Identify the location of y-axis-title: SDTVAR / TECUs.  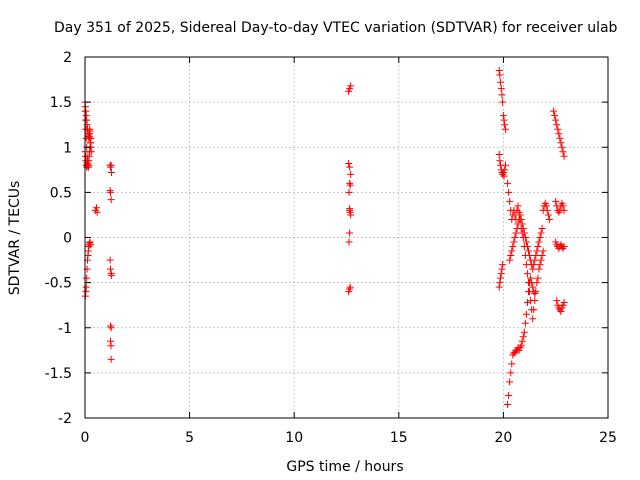
(15, 238).